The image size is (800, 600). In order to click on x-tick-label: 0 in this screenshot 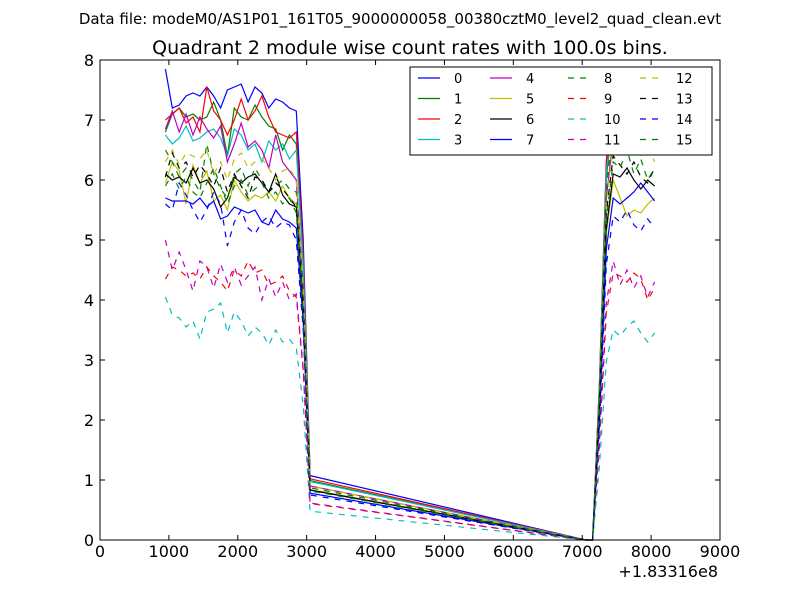, I will do `click(100, 551)`.